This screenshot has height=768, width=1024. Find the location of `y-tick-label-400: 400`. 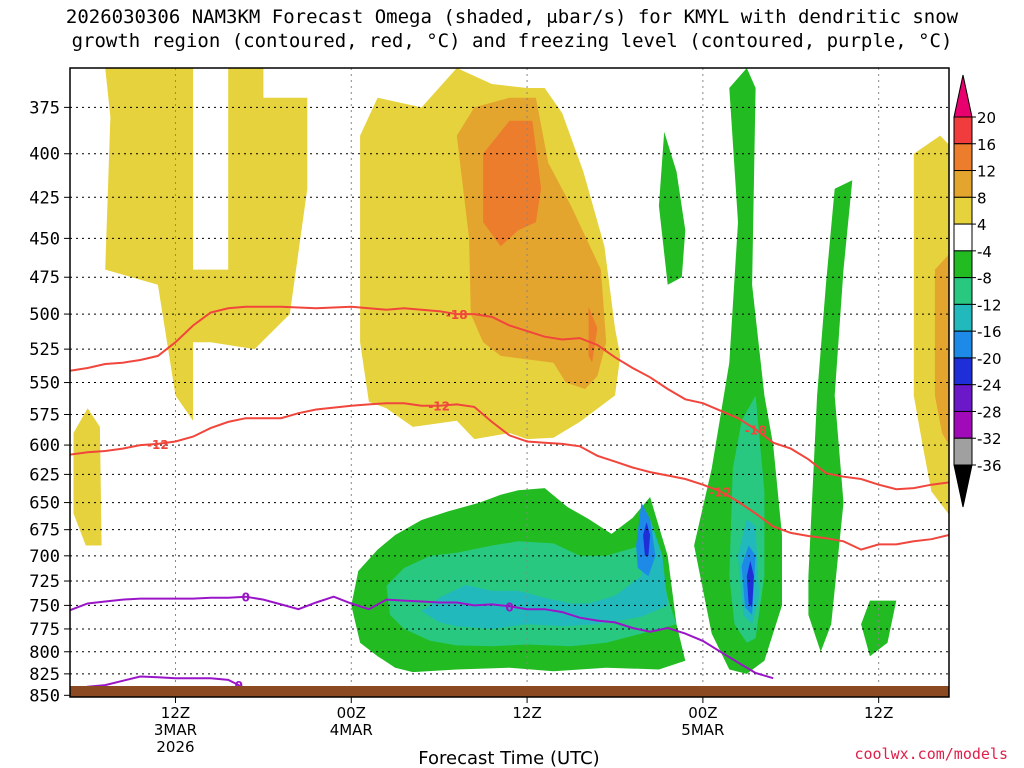

y-tick-label-400: 400 is located at coordinates (44, 155).